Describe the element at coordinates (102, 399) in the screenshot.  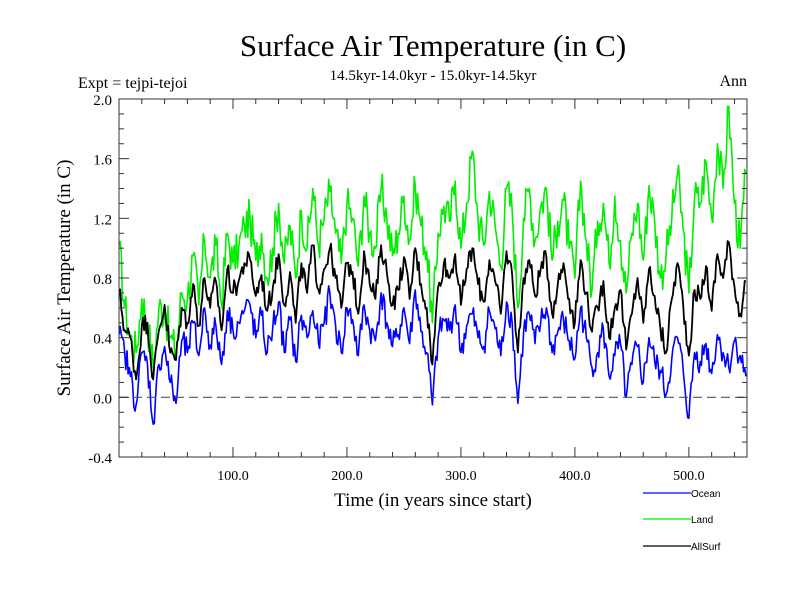
I see `y-tick-label: 0.0` at that location.